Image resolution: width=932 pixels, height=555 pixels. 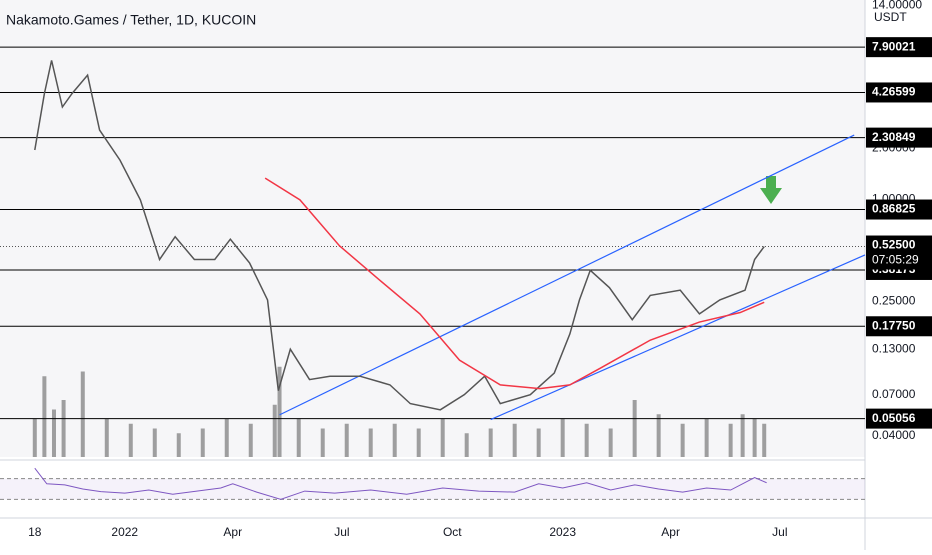 I want to click on y-tick-label: 0.04000, so click(x=894, y=435).